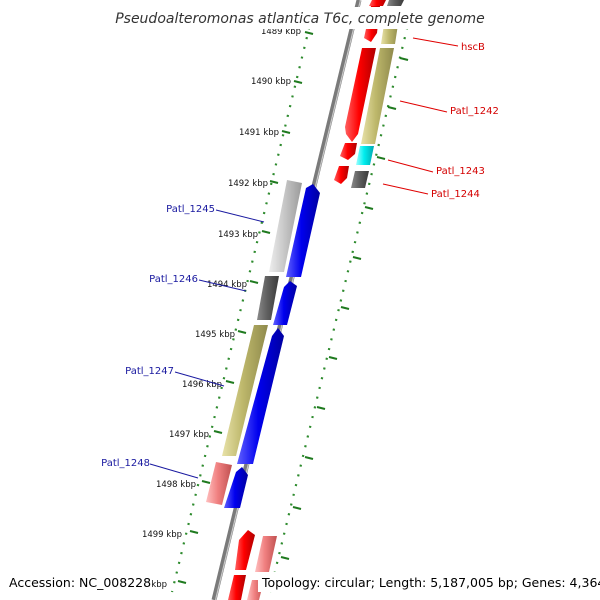  I want to click on gene-label-Patl-1244: Patl_1244, so click(455, 194).